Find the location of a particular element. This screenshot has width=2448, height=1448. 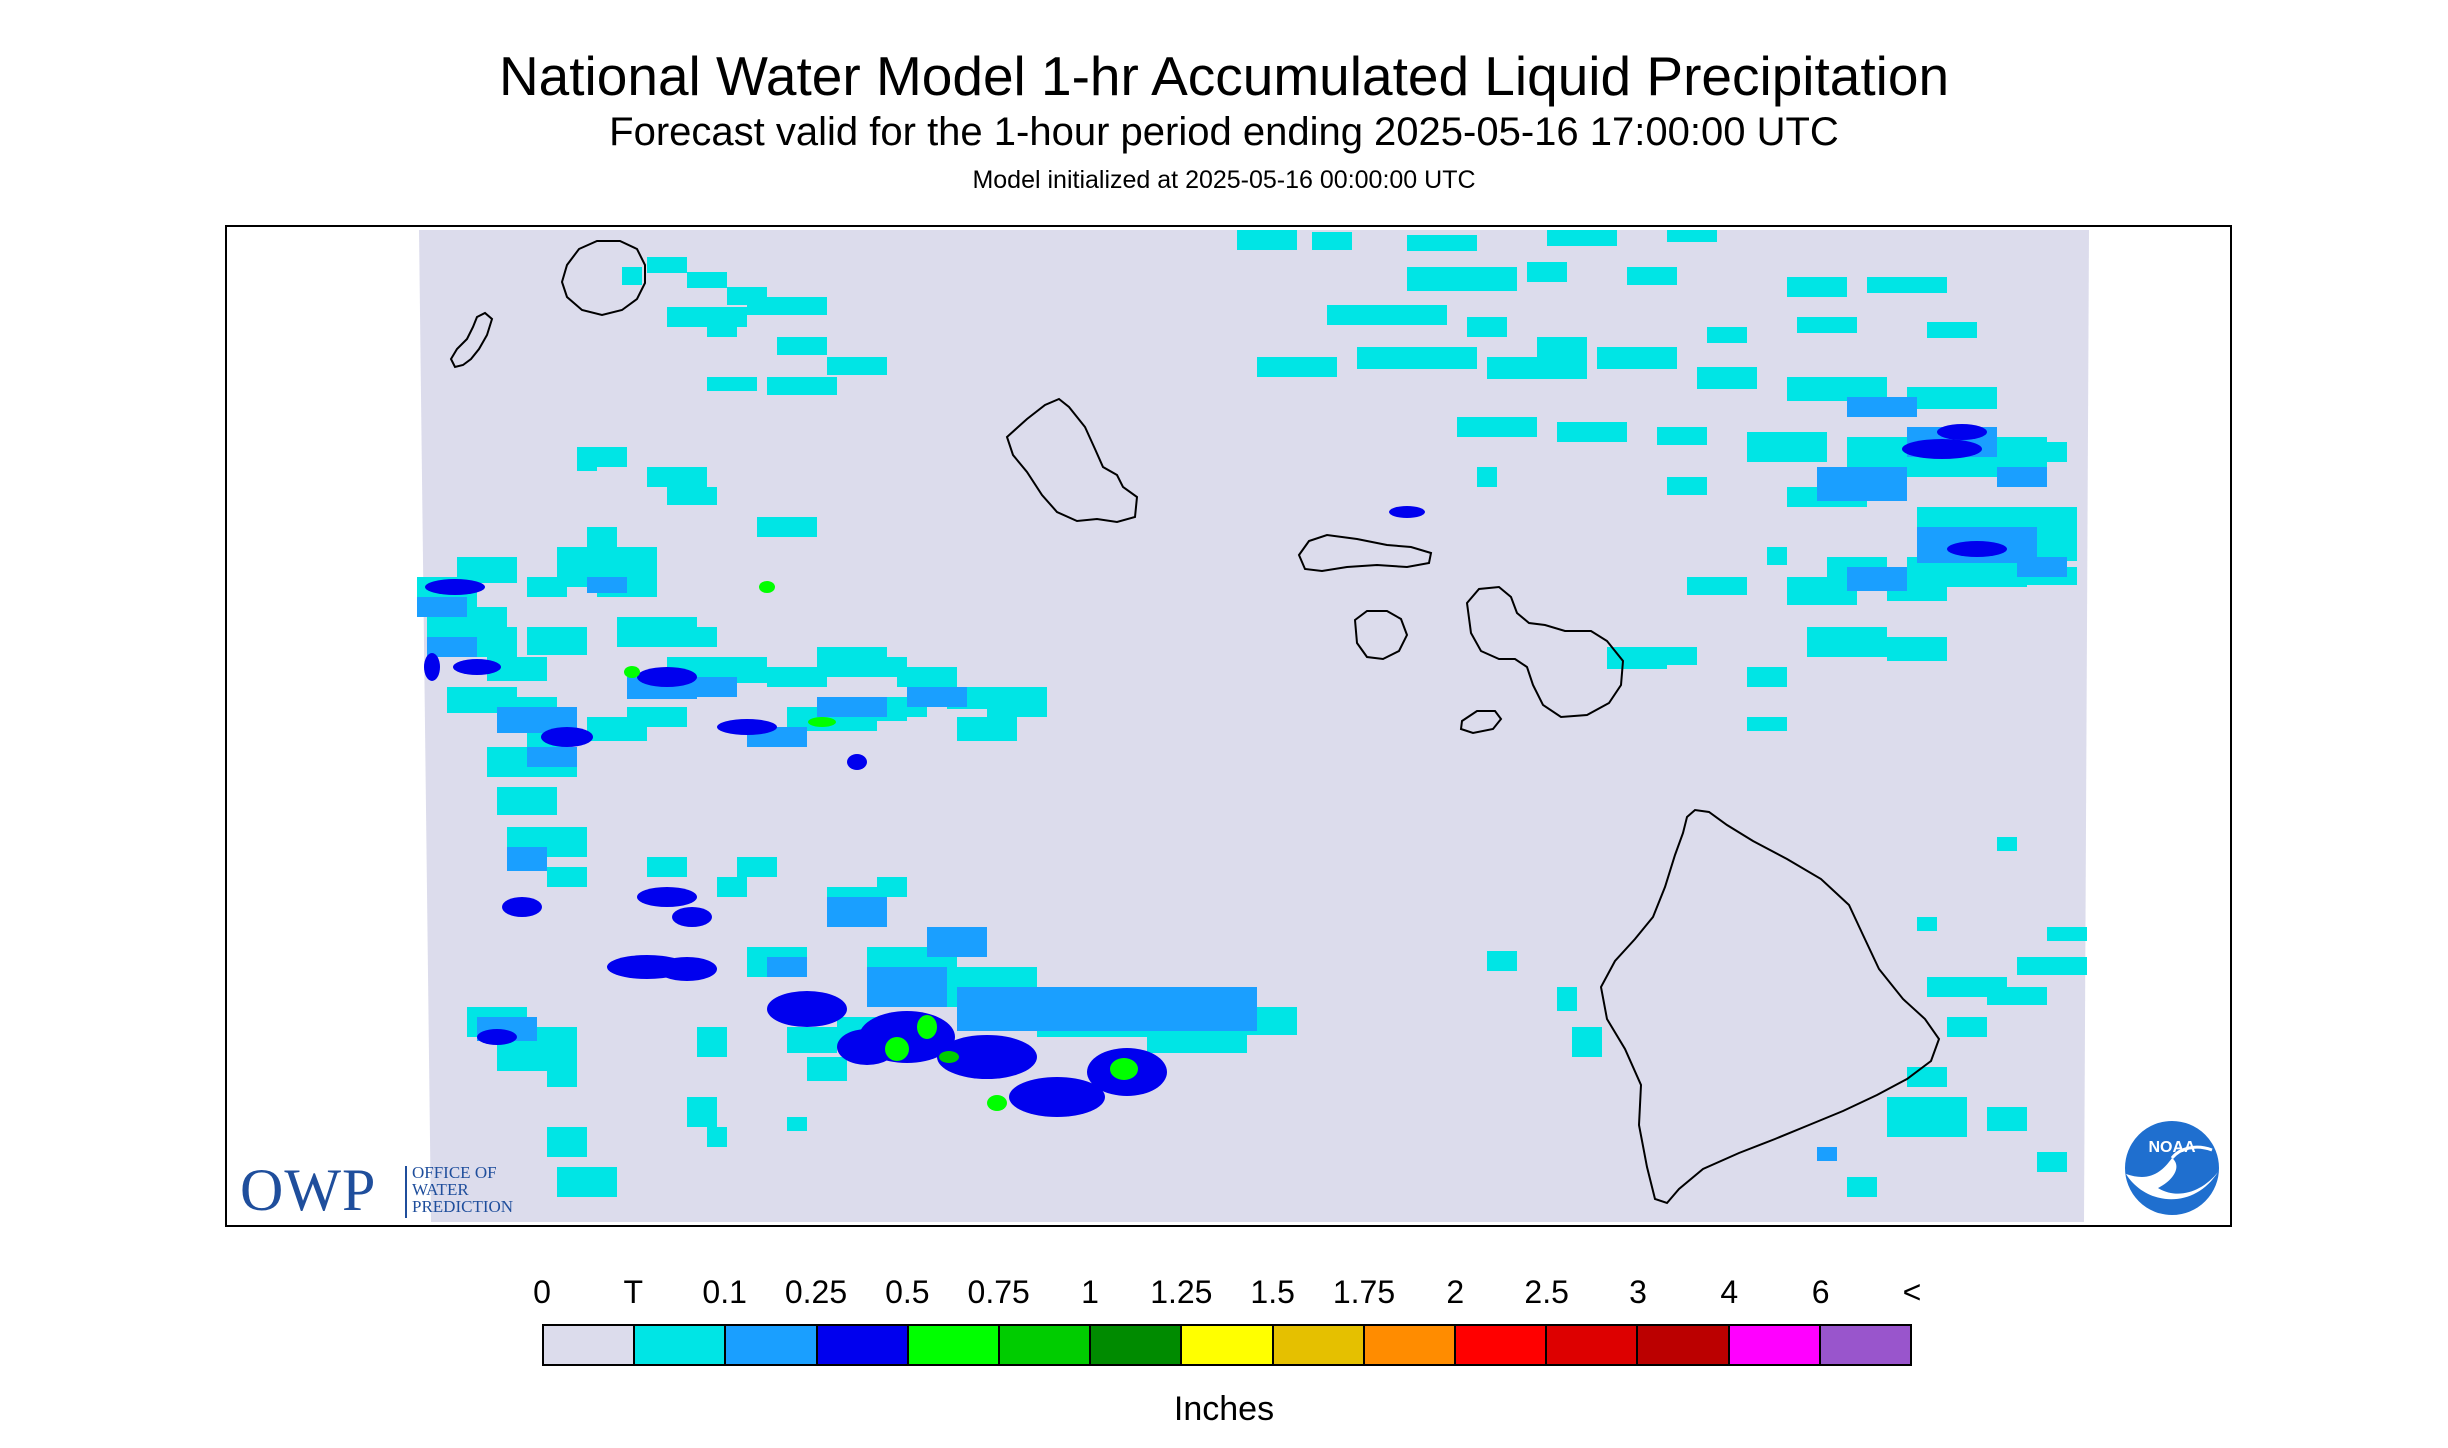

molokai-coastline is located at coordinates (1365, 553).